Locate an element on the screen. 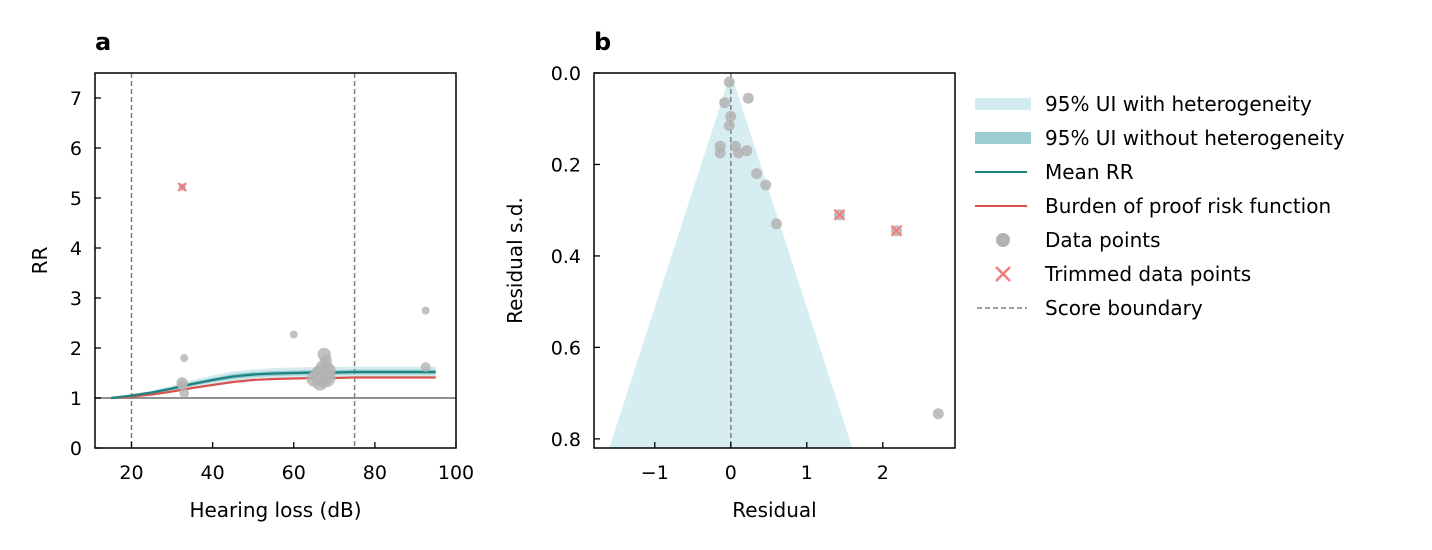 The width and height of the screenshot is (1432, 550). panel-b-x-axis-label: Residual is located at coordinates (774, 510).